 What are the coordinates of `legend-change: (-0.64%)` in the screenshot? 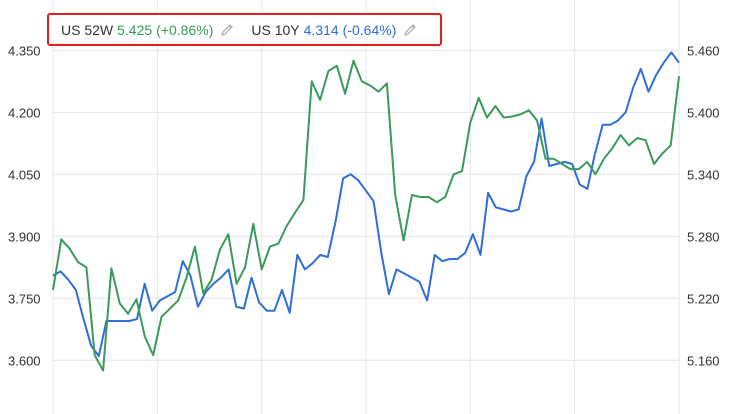 It's located at (369, 29).